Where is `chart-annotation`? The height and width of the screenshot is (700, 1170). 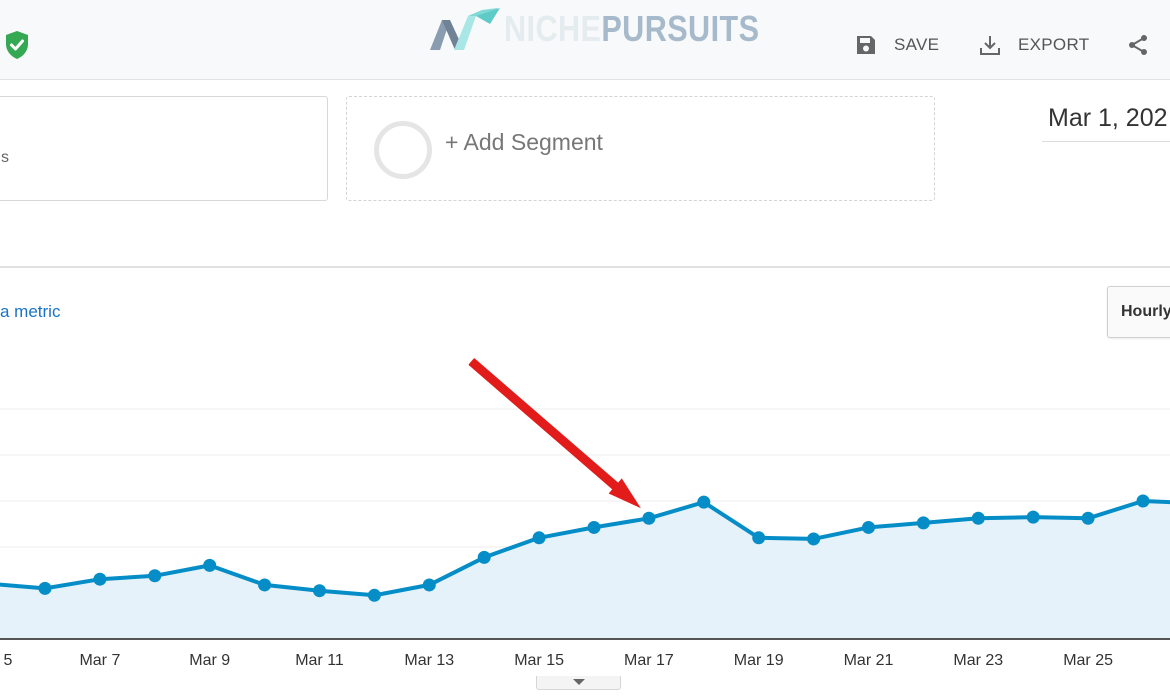
chart-annotation is located at coordinates (554, 433).